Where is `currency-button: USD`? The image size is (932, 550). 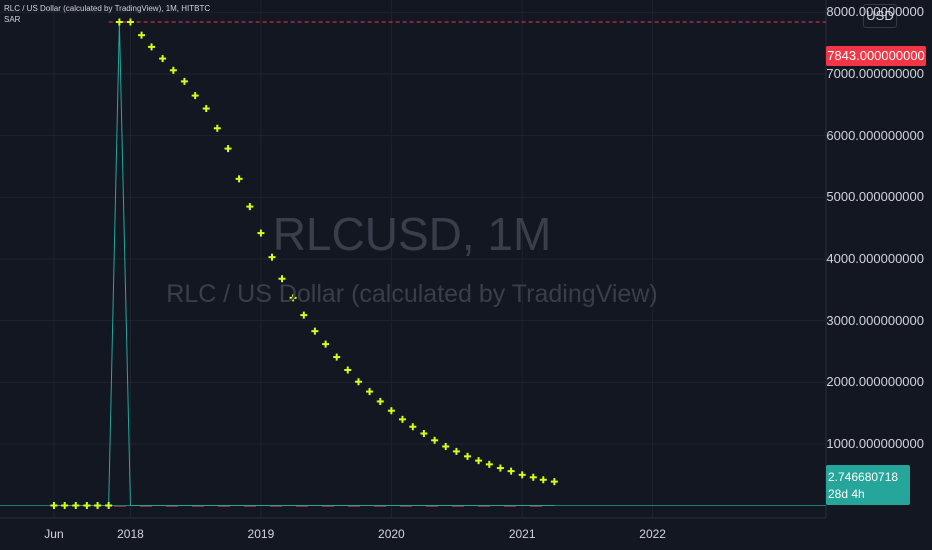 currency-button: USD is located at coordinates (880, 16).